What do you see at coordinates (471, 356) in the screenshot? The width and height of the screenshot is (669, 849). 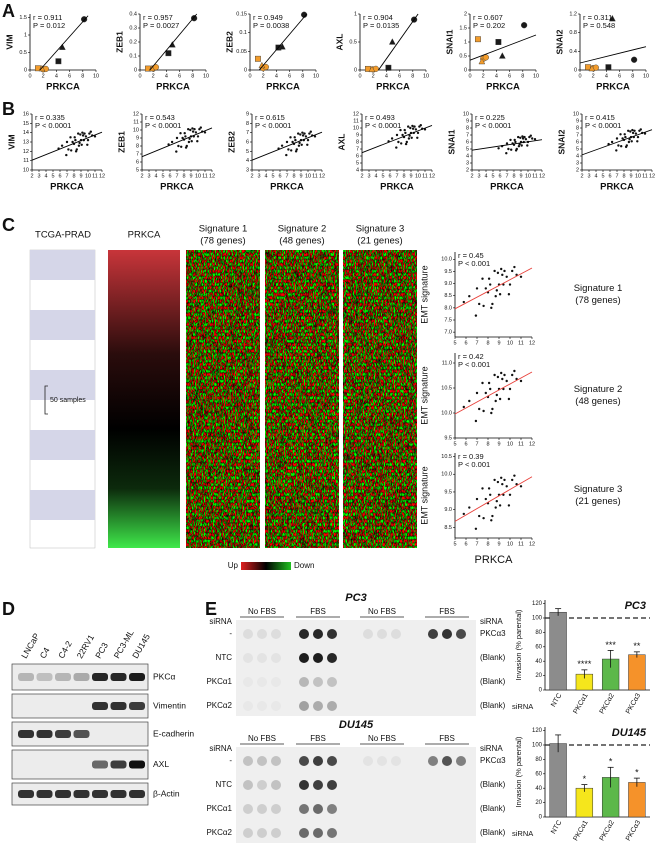 I see `stat-annotation: r = 0.42` at bounding box center [471, 356].